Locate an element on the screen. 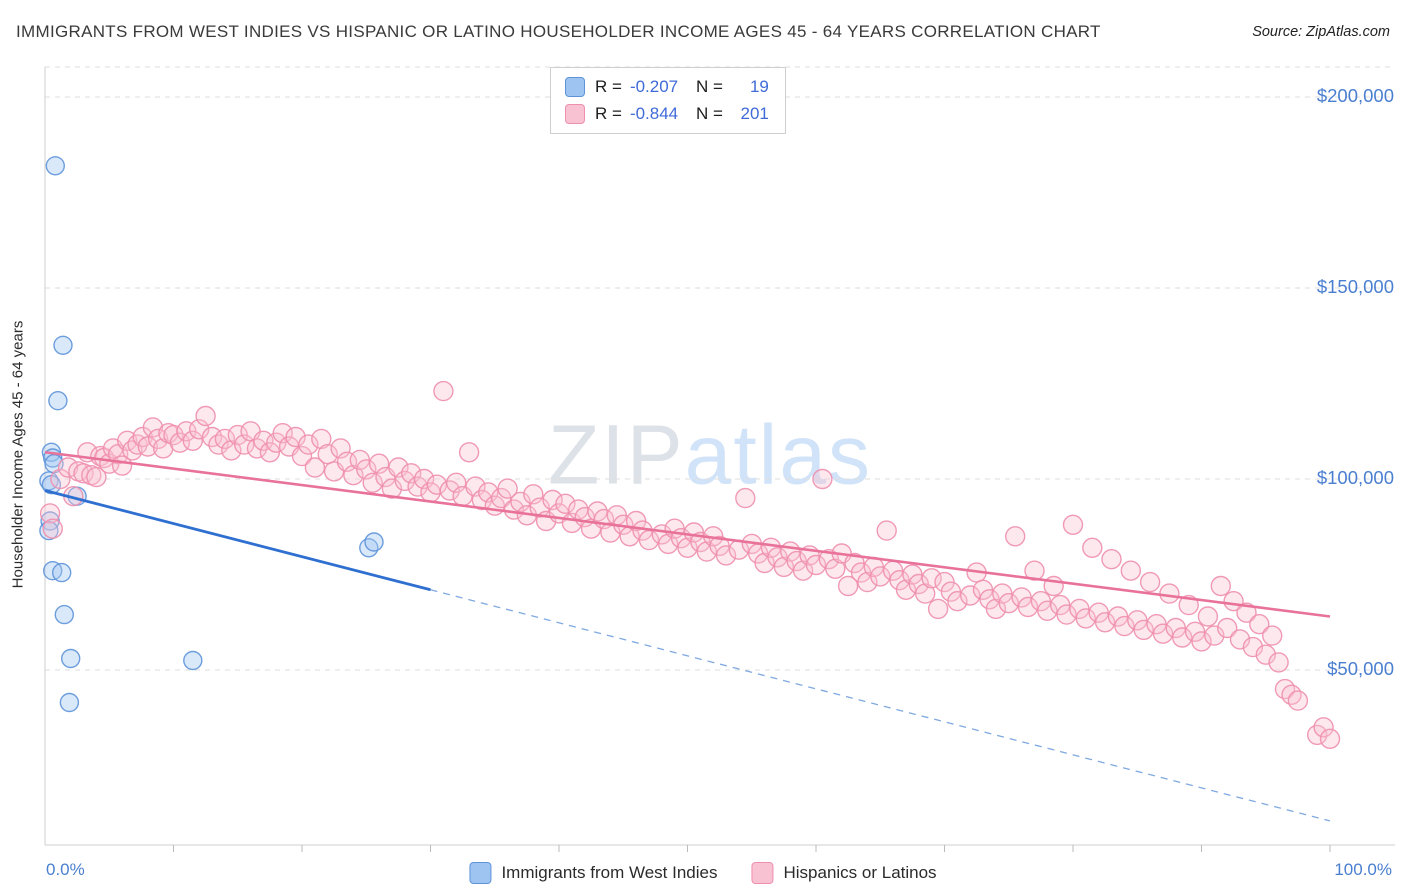  y-tick-label: $100,000 is located at coordinates (1355, 477).